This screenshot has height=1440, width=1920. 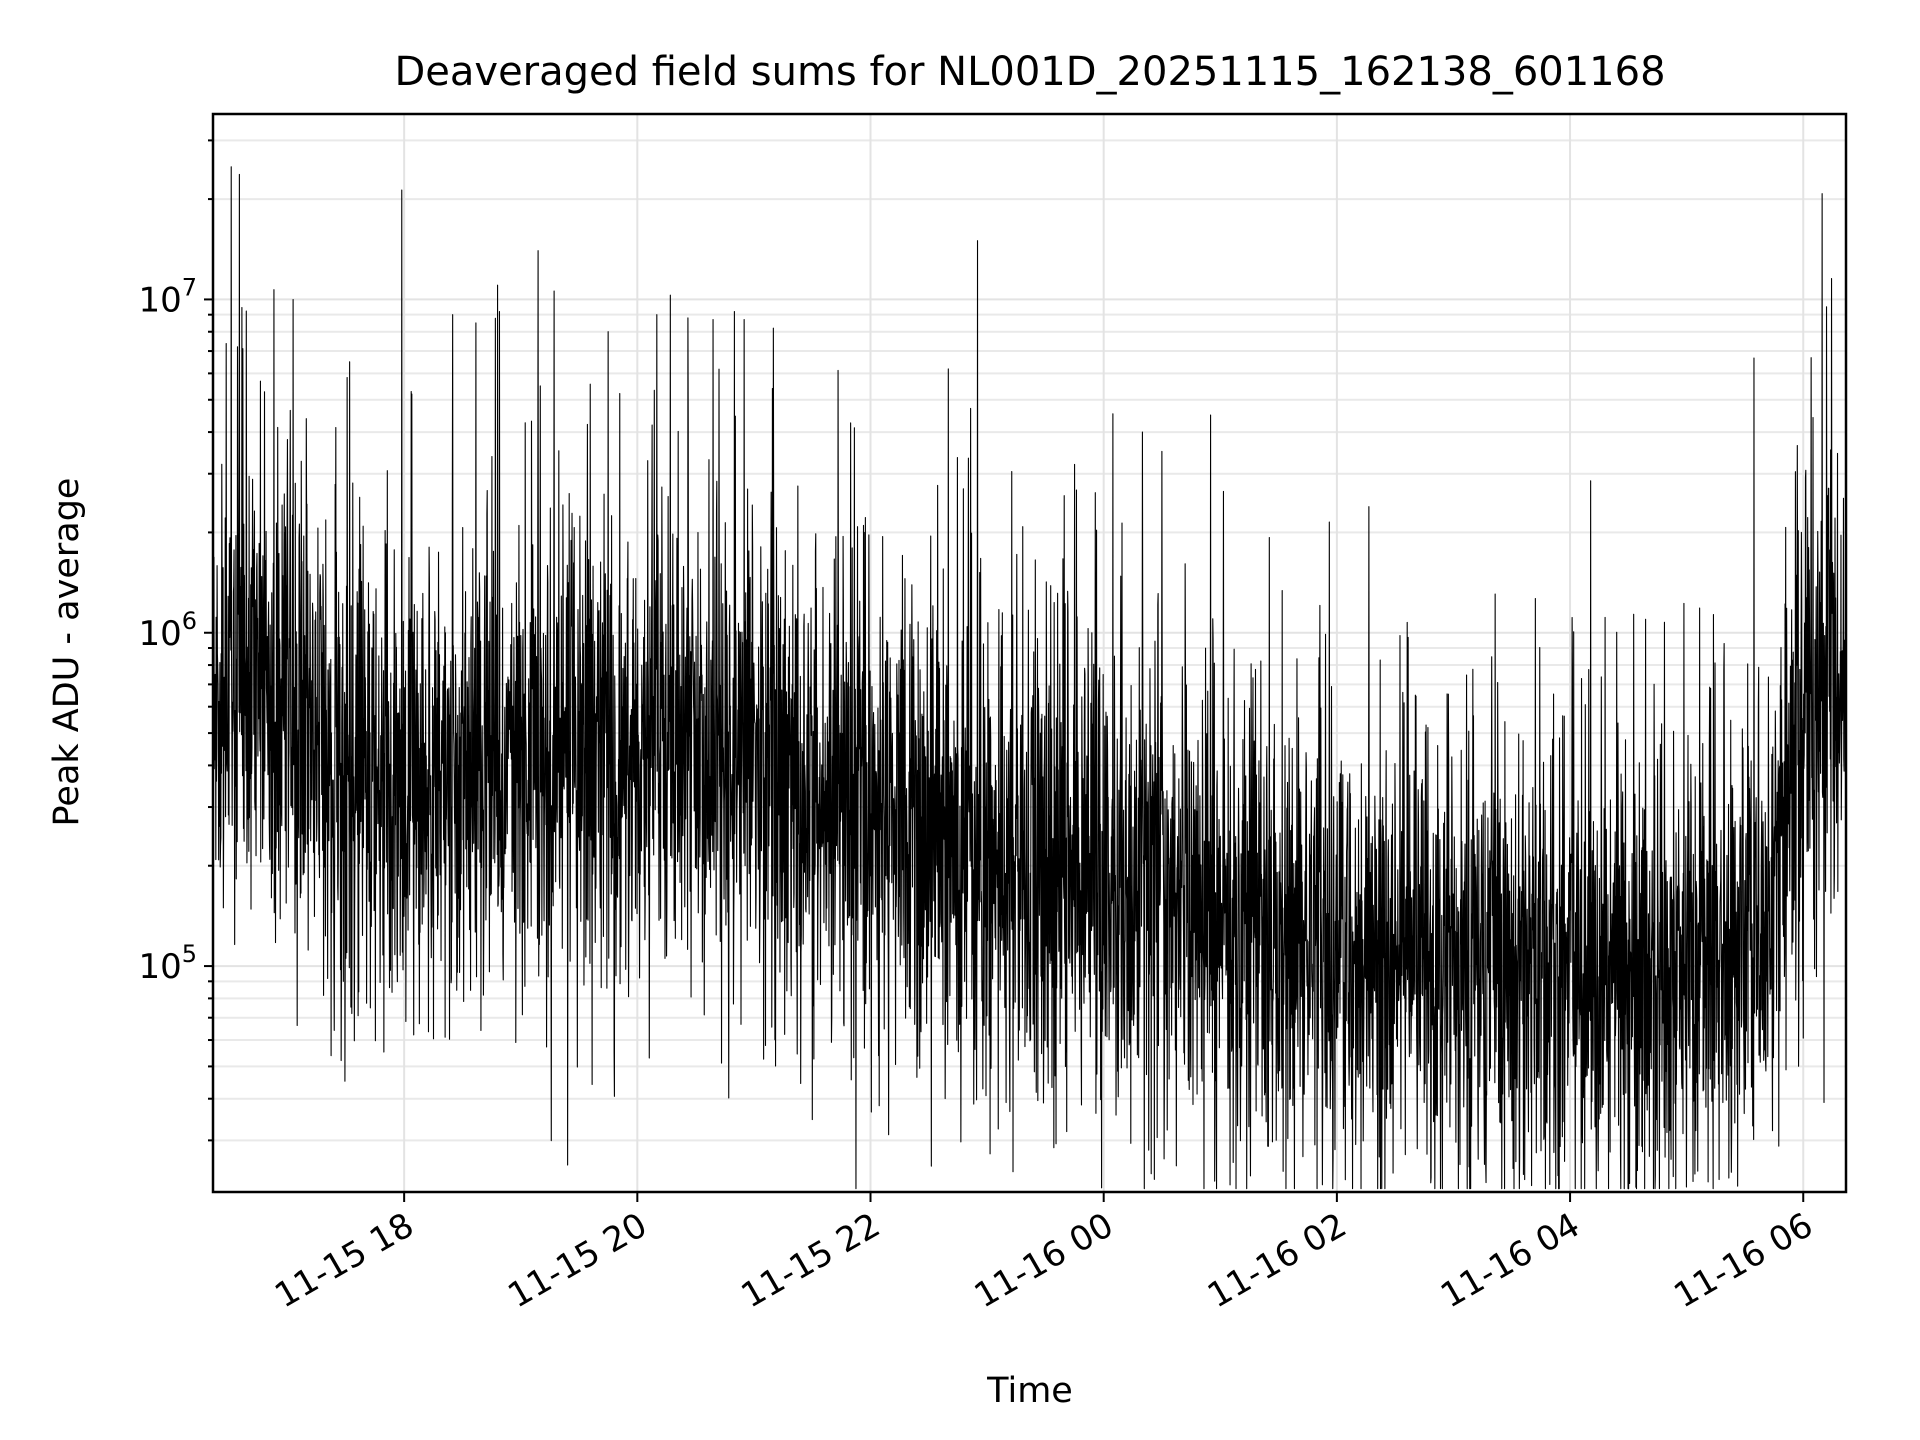 What do you see at coordinates (67, 652) in the screenshot?
I see `y-axis-label: Peak ADU - average` at bounding box center [67, 652].